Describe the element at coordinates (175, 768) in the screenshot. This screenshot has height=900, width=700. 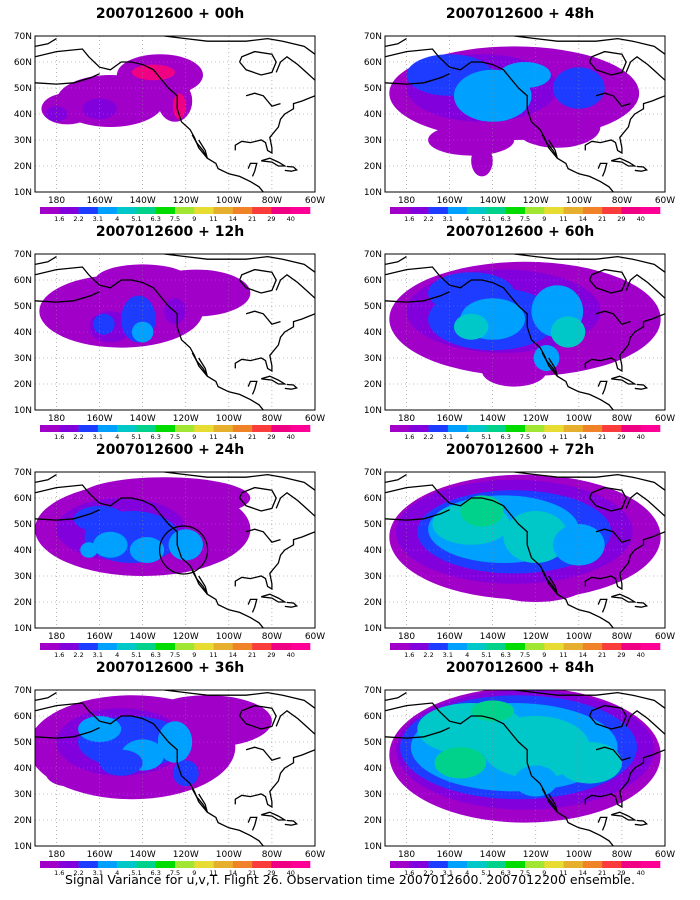
I see `map-frame` at that location.